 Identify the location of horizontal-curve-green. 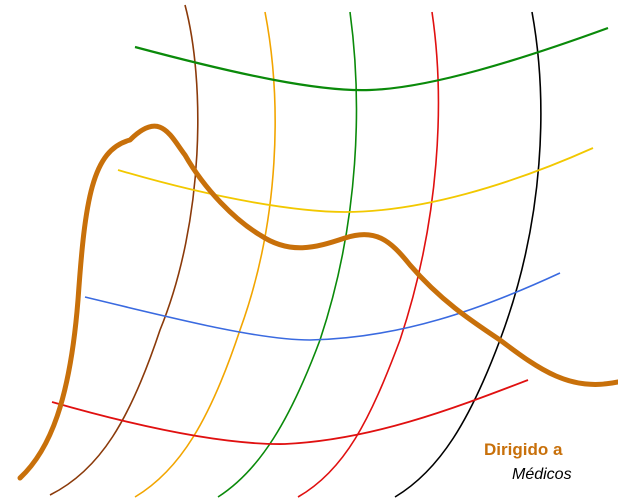
(371, 59).